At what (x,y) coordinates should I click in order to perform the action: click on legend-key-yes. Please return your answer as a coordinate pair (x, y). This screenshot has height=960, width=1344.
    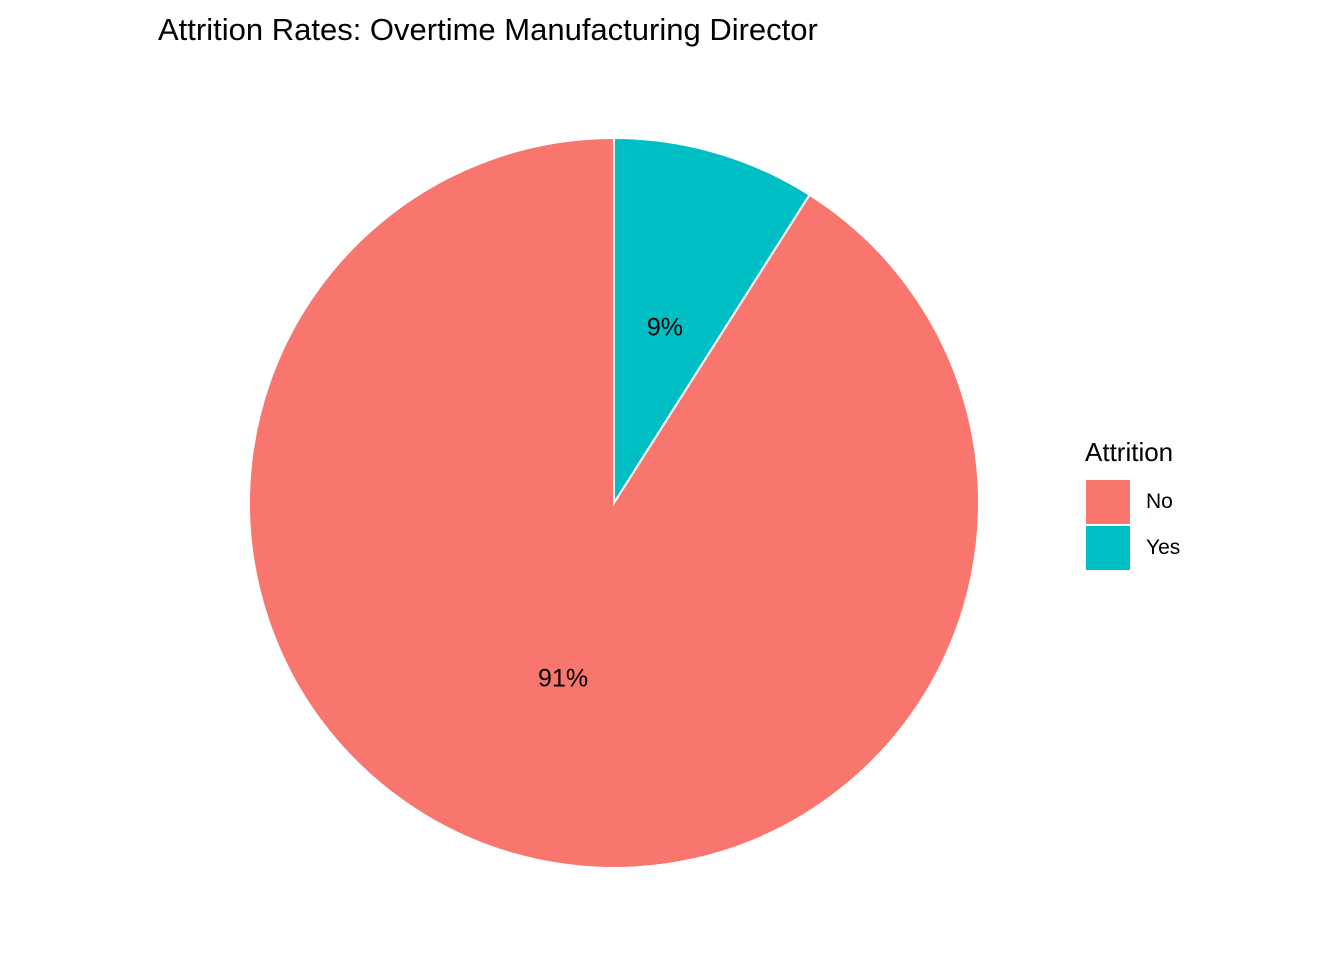
    Looking at the image, I should click on (1108, 548).